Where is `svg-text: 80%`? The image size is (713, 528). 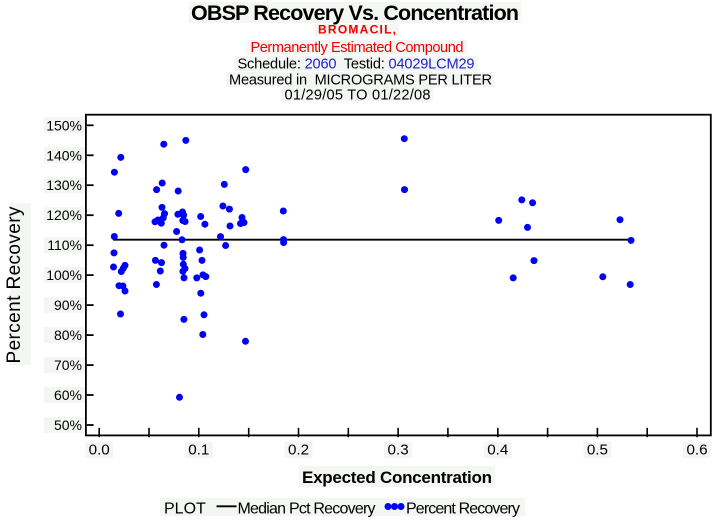
svg-text: 80% is located at coordinates (68, 335).